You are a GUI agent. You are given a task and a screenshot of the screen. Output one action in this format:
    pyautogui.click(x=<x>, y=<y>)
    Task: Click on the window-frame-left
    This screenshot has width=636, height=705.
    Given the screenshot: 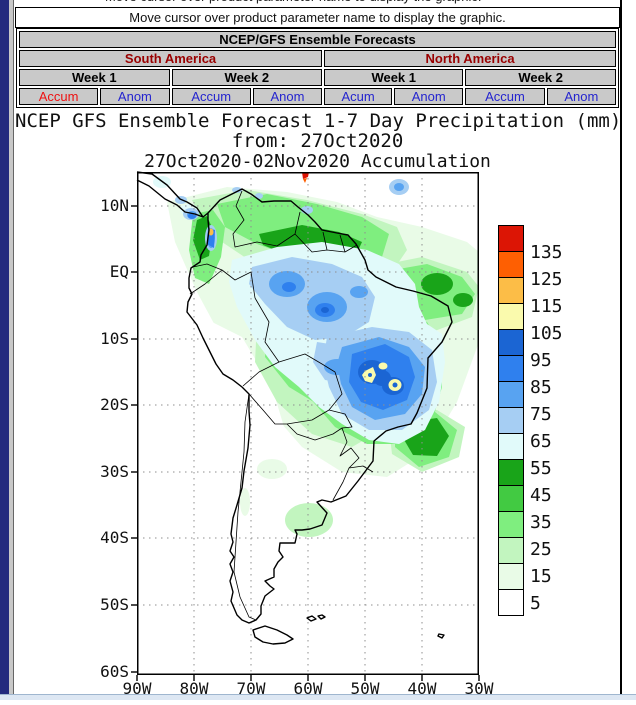 What is the action you would take?
    pyautogui.click(x=4, y=350)
    